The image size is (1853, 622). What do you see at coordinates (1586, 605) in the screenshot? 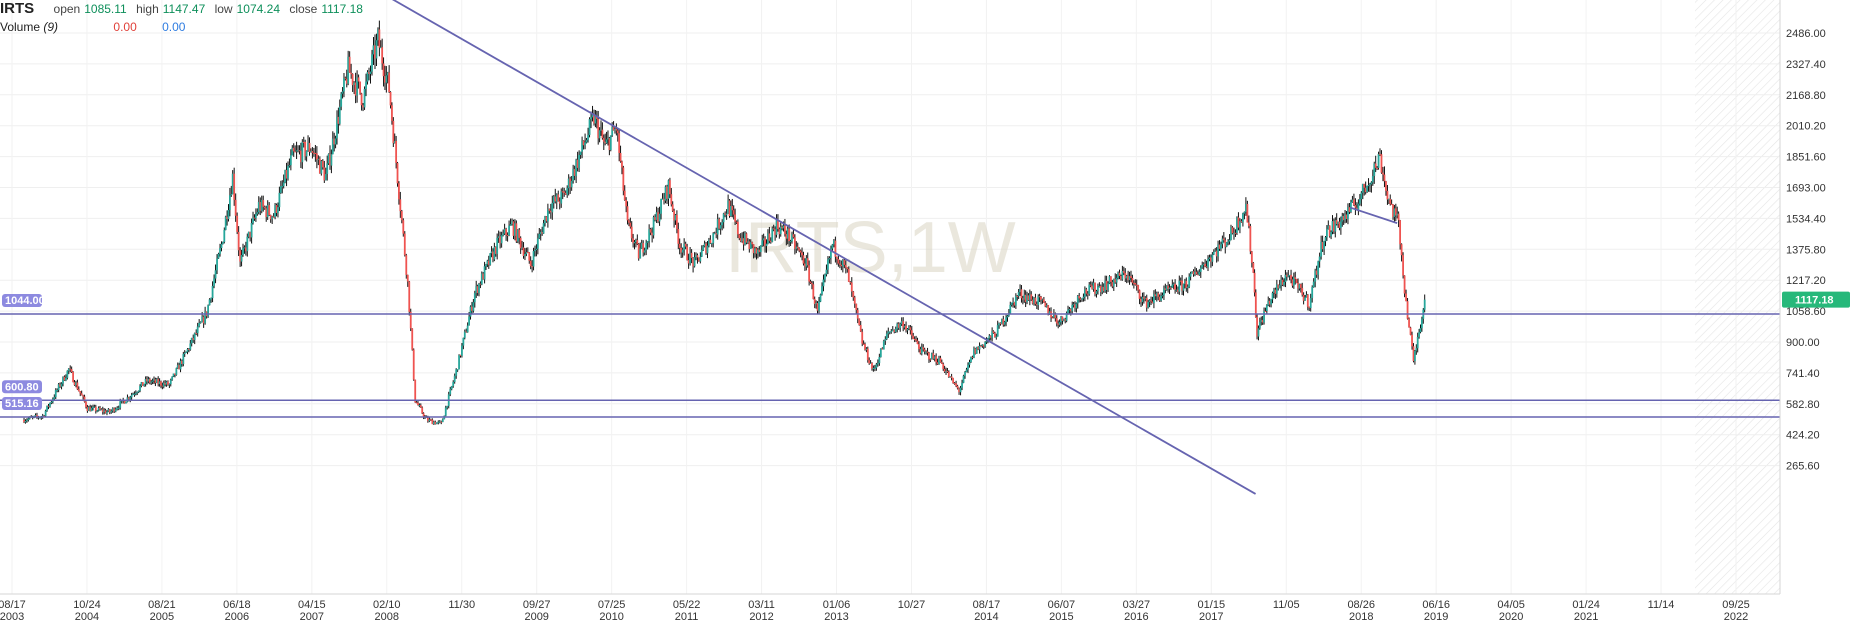
I see `x-tick-label: 01/24` at bounding box center [1586, 605].